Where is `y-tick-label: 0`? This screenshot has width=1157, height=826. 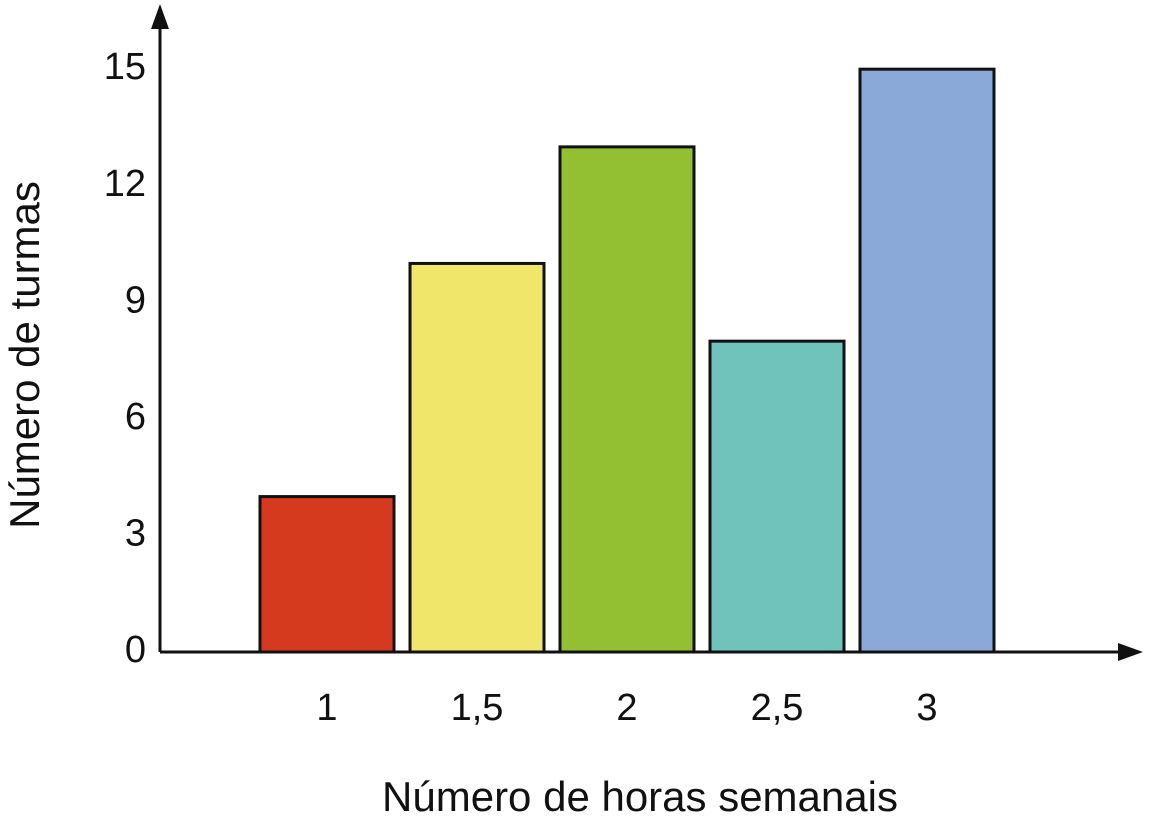 y-tick-label: 0 is located at coordinates (135, 650).